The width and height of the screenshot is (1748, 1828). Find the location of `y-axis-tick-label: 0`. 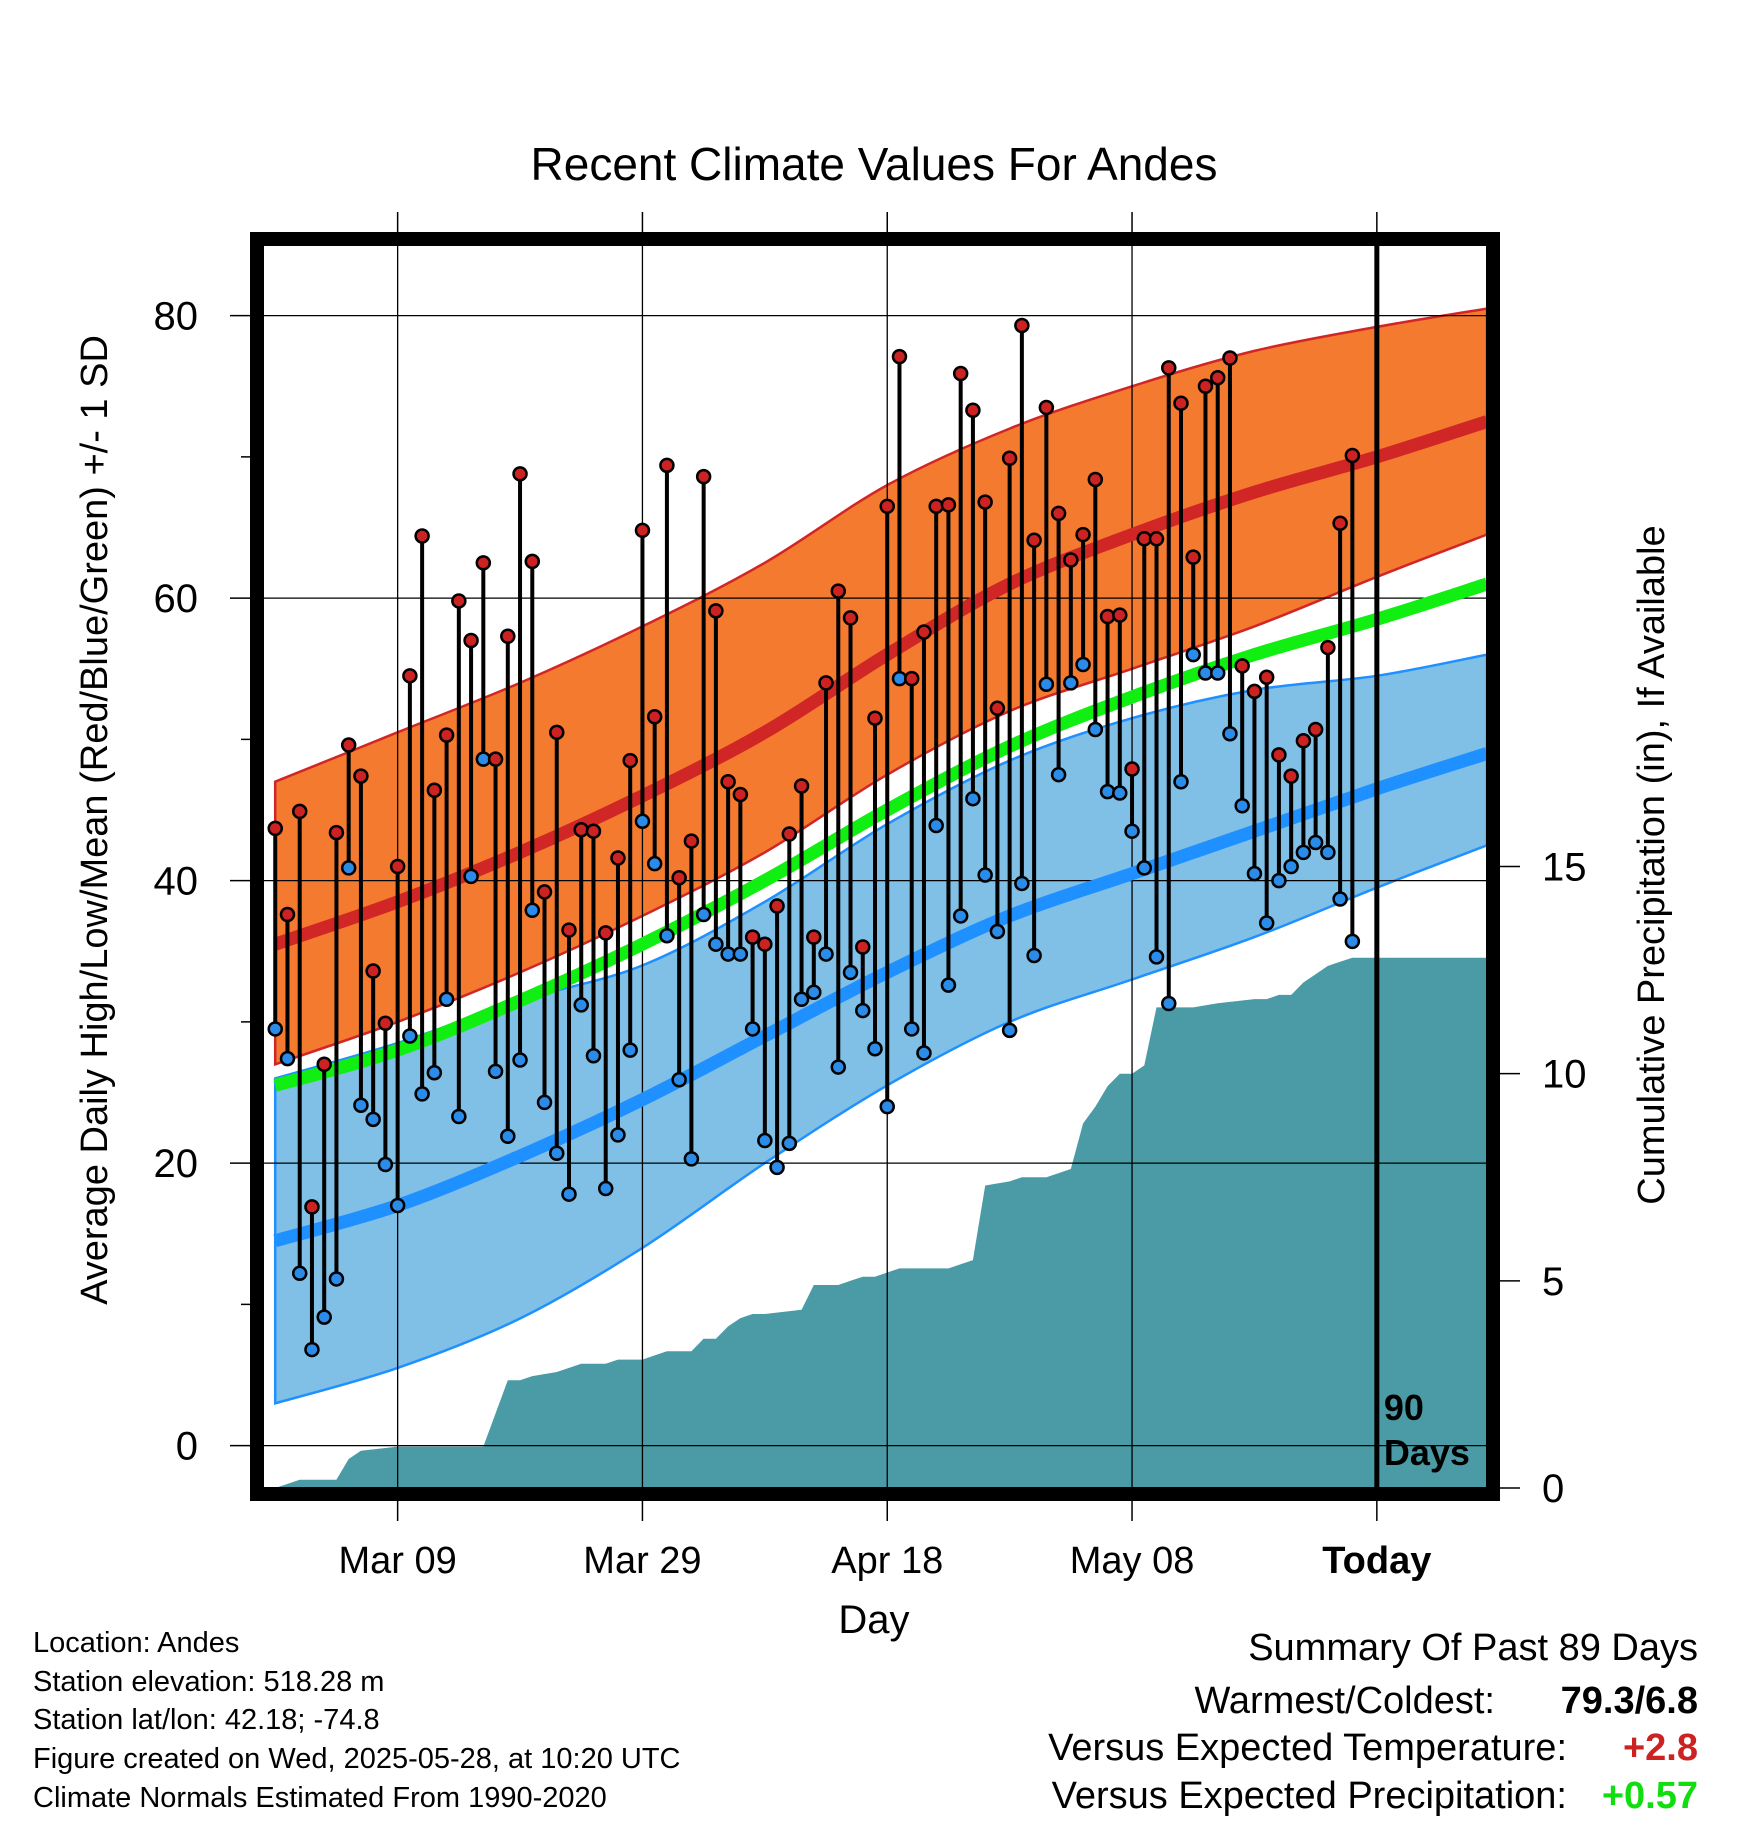

y-axis-tick-label: 0 is located at coordinates (187, 1447).